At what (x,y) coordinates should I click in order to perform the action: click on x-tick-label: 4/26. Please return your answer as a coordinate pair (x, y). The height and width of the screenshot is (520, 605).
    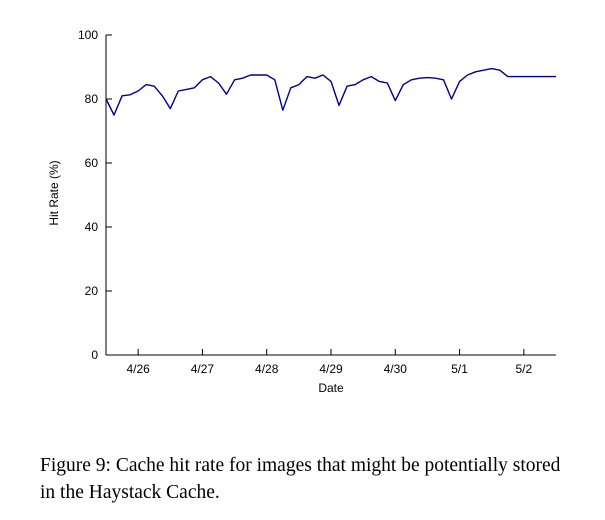
    Looking at the image, I should click on (138, 369).